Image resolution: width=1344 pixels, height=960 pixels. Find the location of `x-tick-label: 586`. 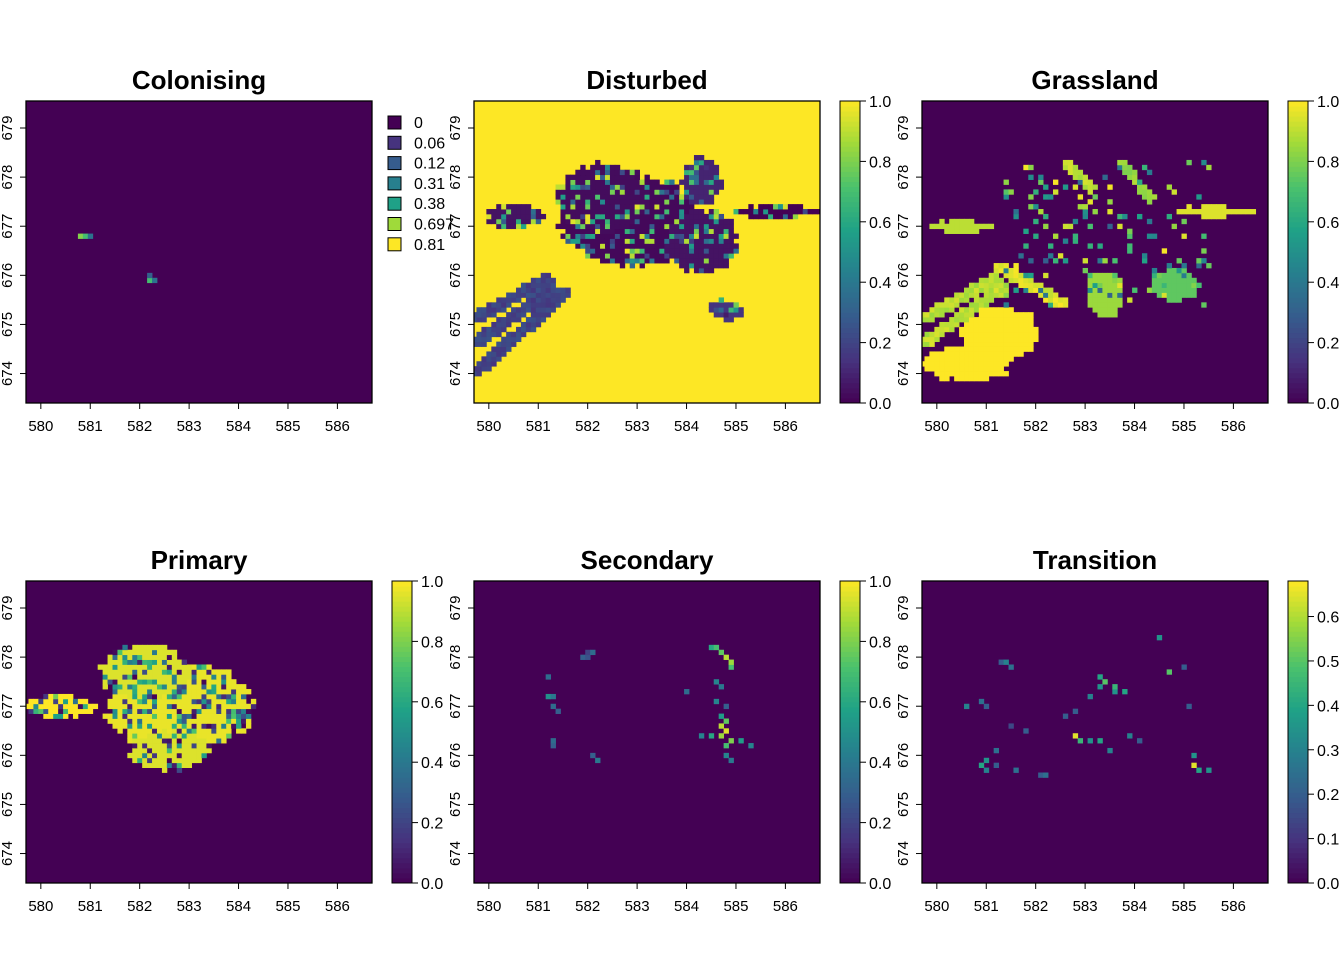

x-tick-label: 586 is located at coordinates (785, 906).